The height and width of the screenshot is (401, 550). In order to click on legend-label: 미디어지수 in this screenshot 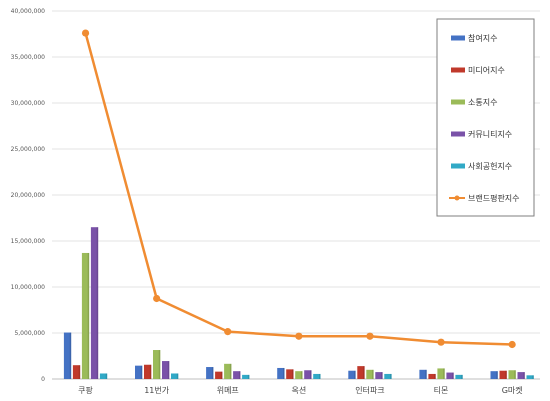, I will do `click(486, 70)`.